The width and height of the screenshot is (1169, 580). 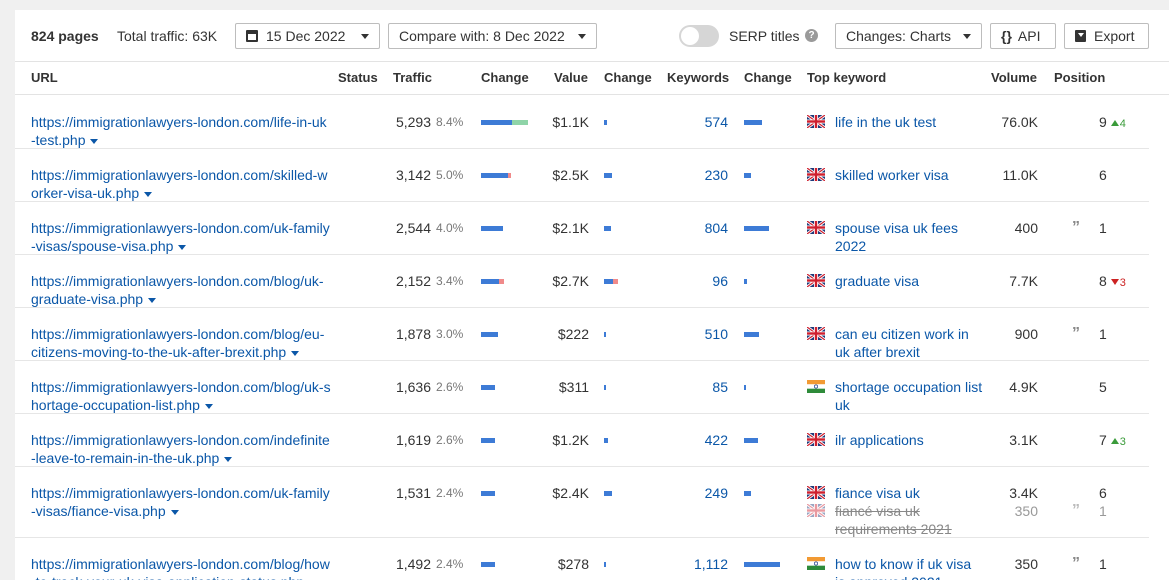 I want to click on col-volume: Volume, so click(x=1014, y=77).